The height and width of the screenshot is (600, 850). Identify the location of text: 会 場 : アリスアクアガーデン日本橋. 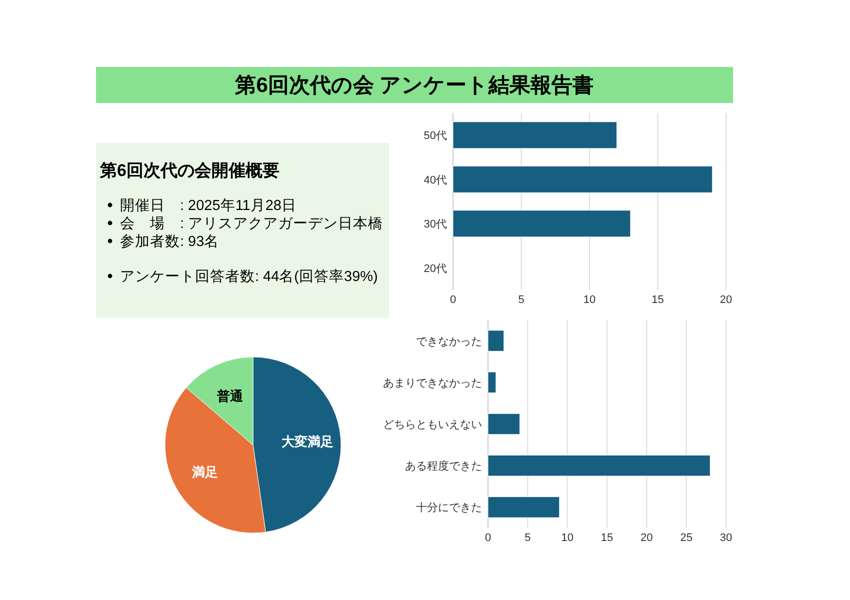
(252, 223).